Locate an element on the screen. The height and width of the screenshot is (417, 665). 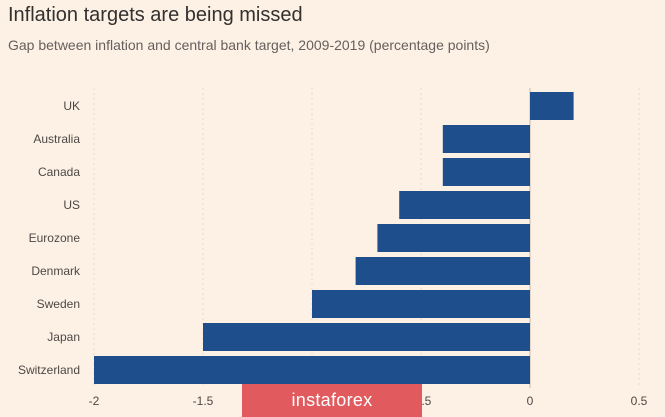
x-tick-label: -1.5 is located at coordinates (203, 401).